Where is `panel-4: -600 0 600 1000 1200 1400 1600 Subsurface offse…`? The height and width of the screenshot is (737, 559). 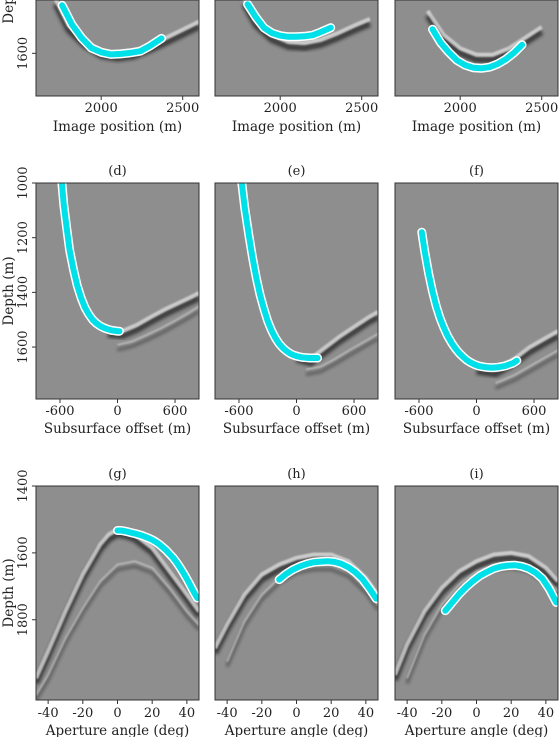
panel-4: -600 0 600 1000 1200 1400 1600 Subsurface offse… is located at coordinates (100, 300).